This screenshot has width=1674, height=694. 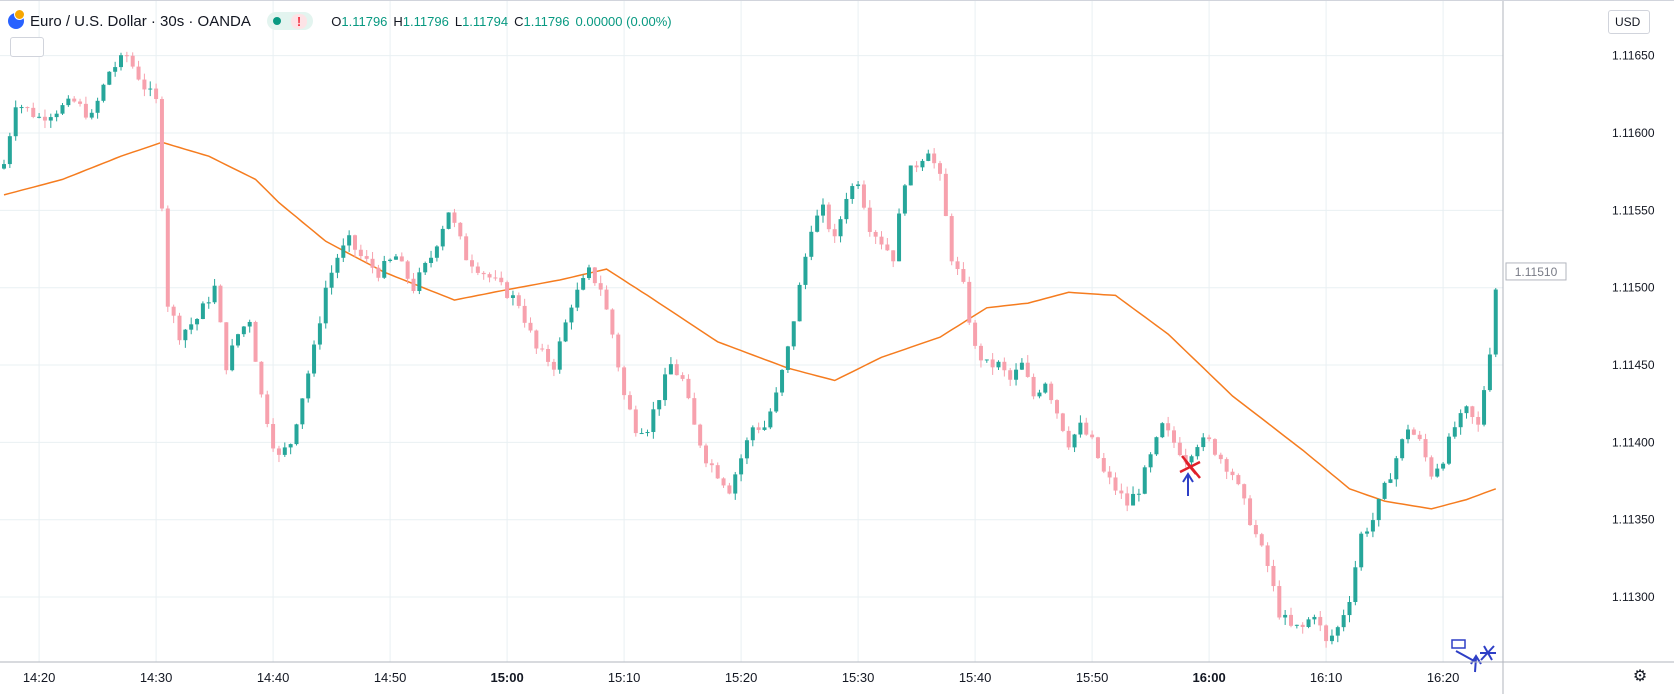 What do you see at coordinates (1190, 475) in the screenshot?
I see `red-cross-annotation` at bounding box center [1190, 475].